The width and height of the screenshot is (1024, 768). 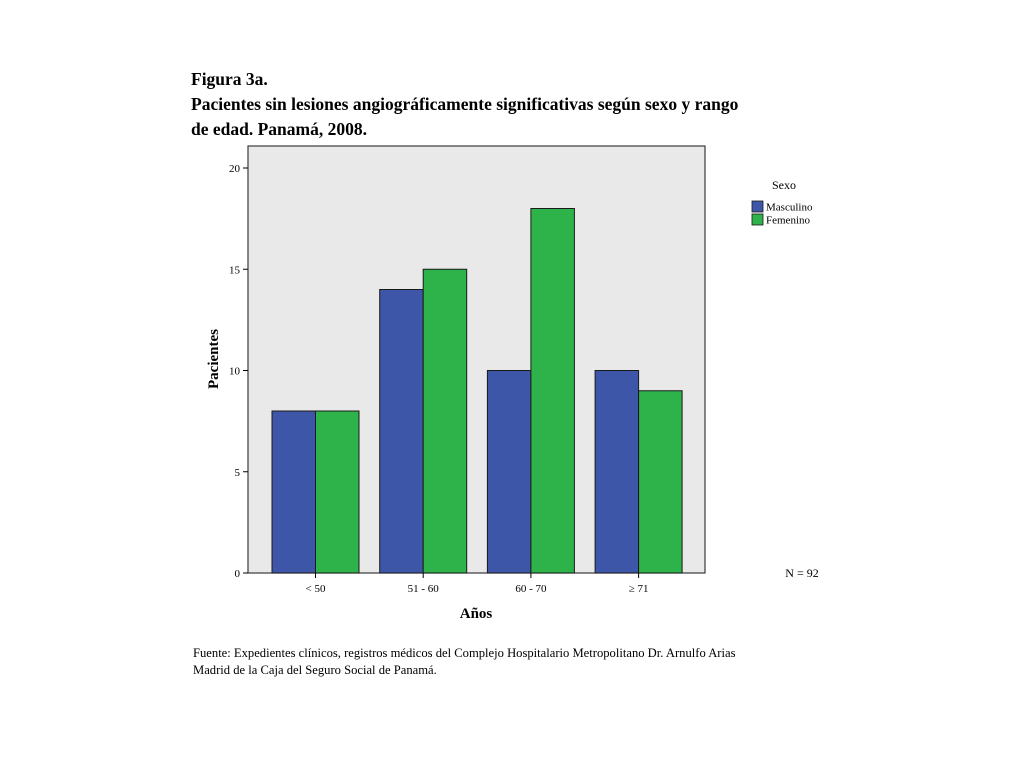 I want to click on x-category-label: 60 - 70, so click(x=531, y=589).